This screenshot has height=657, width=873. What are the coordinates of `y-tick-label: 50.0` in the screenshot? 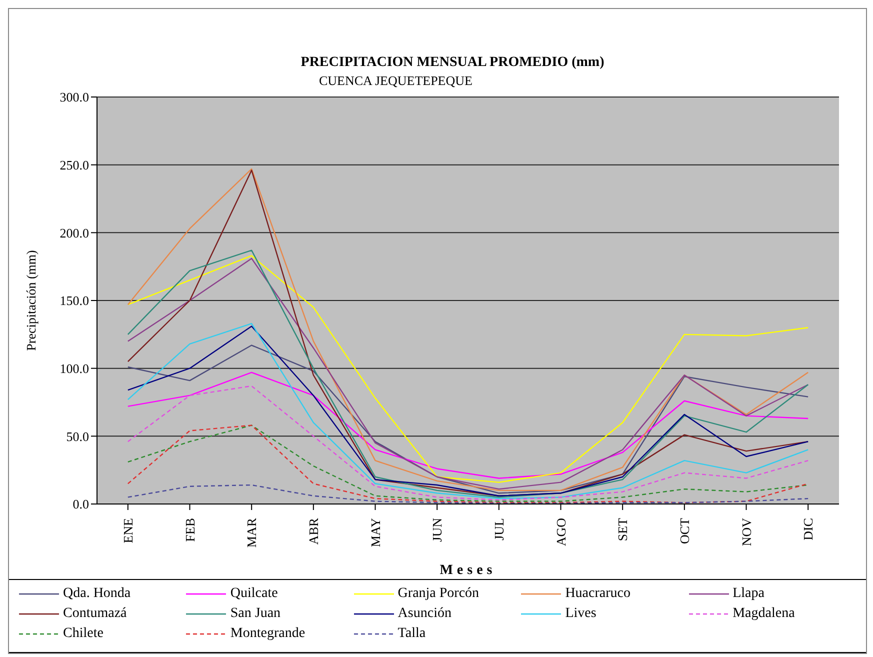 It's located at (77, 436).